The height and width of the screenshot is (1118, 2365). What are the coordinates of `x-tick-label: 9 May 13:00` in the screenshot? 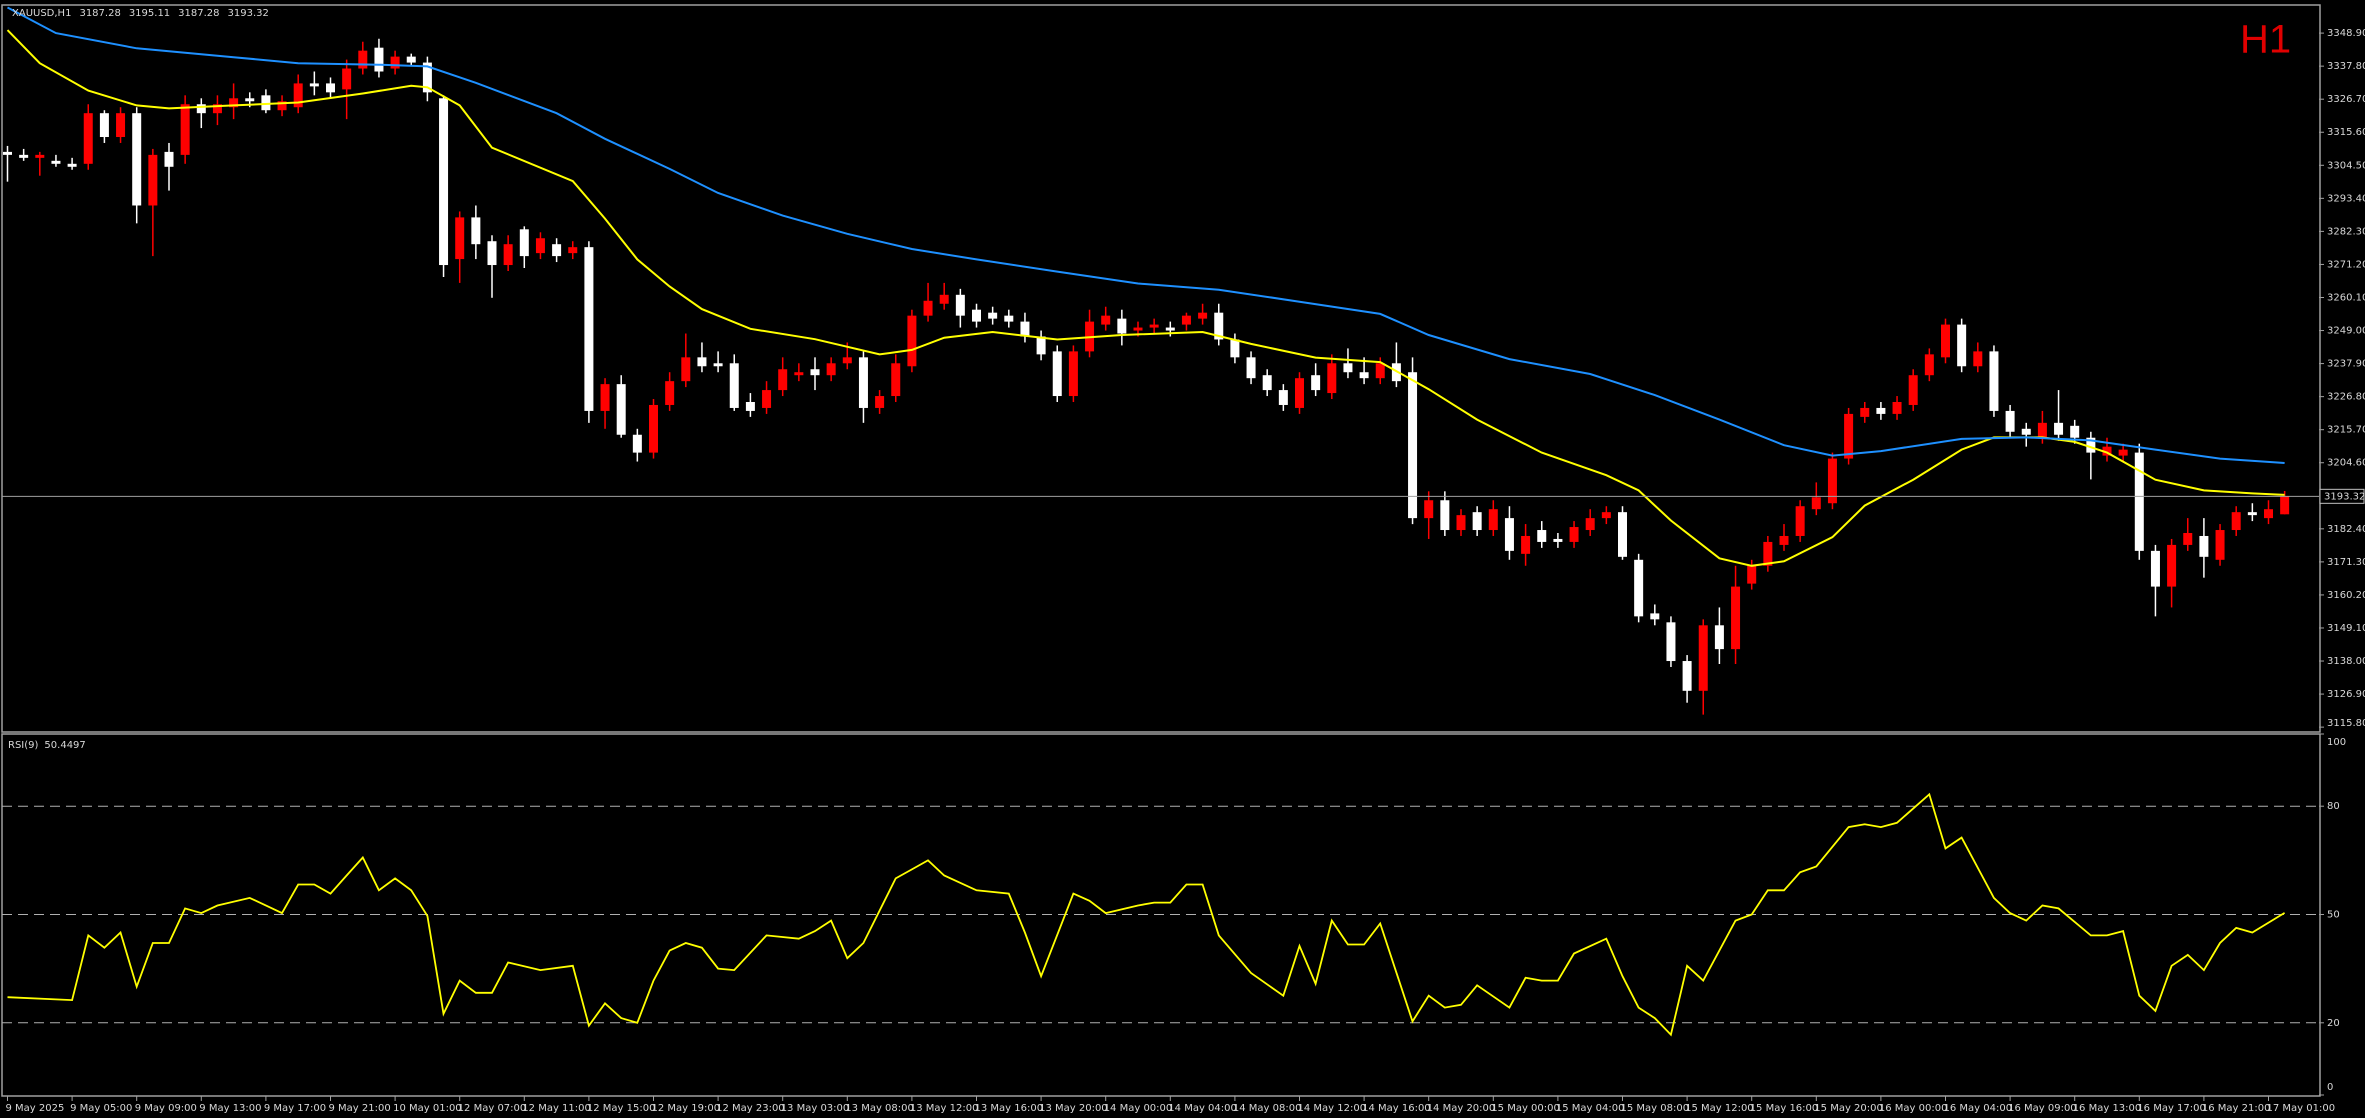 It's located at (230, 1108).